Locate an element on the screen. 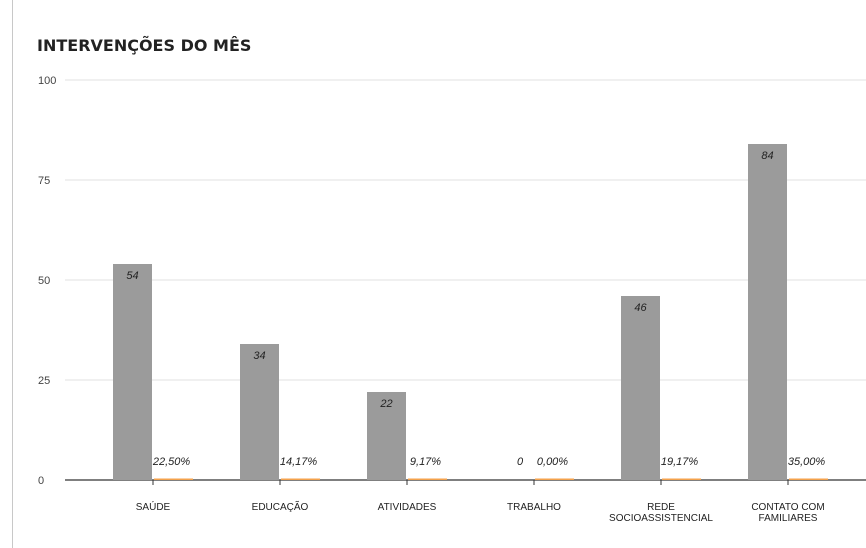  x-tick-label: EDUCAÇÃO is located at coordinates (280, 506).